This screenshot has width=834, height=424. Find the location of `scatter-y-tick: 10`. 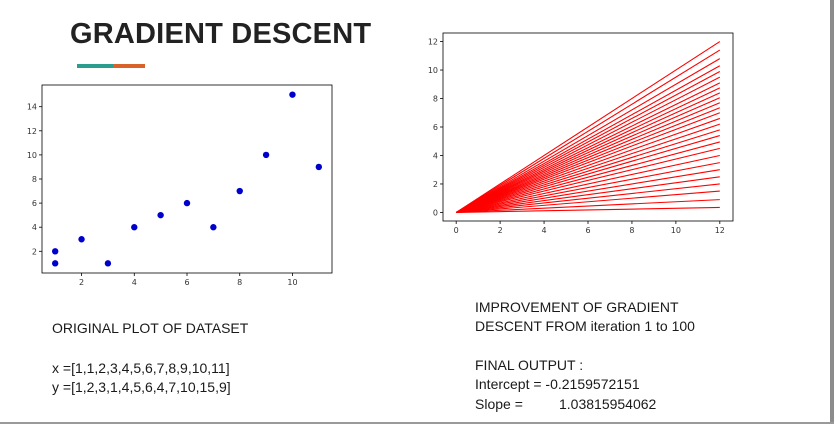

scatter-y-tick: 10 is located at coordinates (34, 155).